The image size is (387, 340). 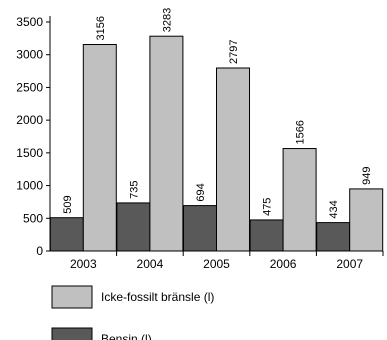 I want to click on bar-bensin-2007, so click(x=333, y=237).